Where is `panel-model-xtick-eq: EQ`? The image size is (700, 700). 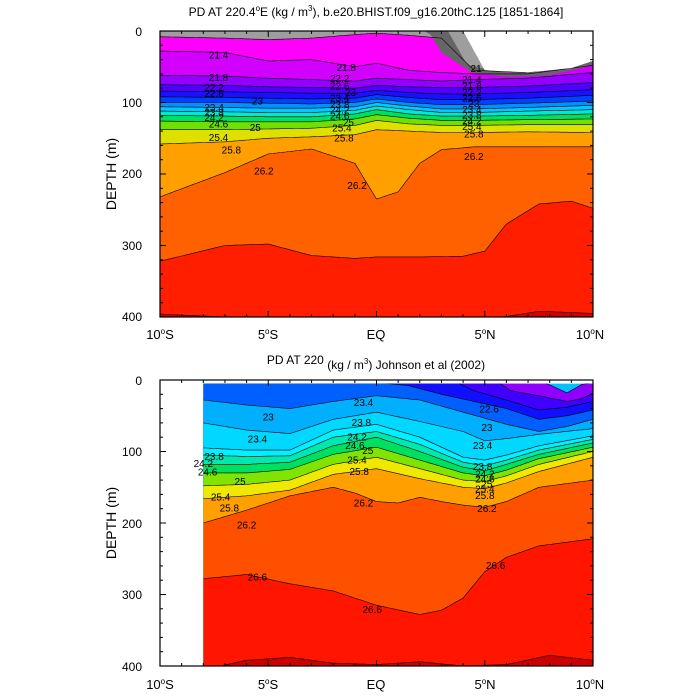
panel-model-xtick-eq: EQ is located at coordinates (376, 334).